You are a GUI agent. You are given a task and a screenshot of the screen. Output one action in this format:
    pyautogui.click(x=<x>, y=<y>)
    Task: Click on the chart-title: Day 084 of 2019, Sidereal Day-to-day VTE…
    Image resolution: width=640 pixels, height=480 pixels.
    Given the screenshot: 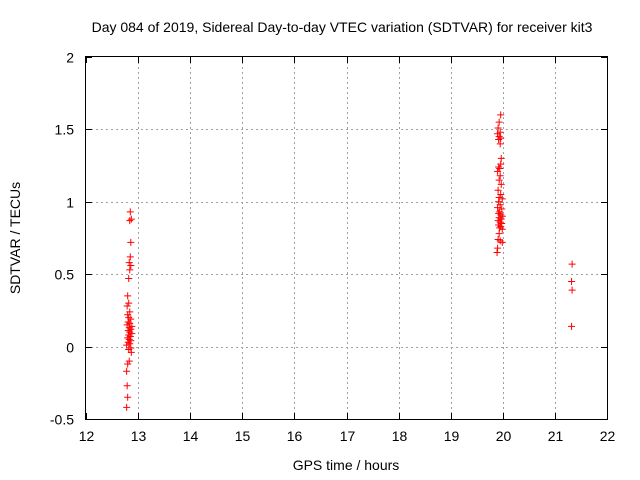 What is the action you would take?
    pyautogui.click(x=342, y=27)
    